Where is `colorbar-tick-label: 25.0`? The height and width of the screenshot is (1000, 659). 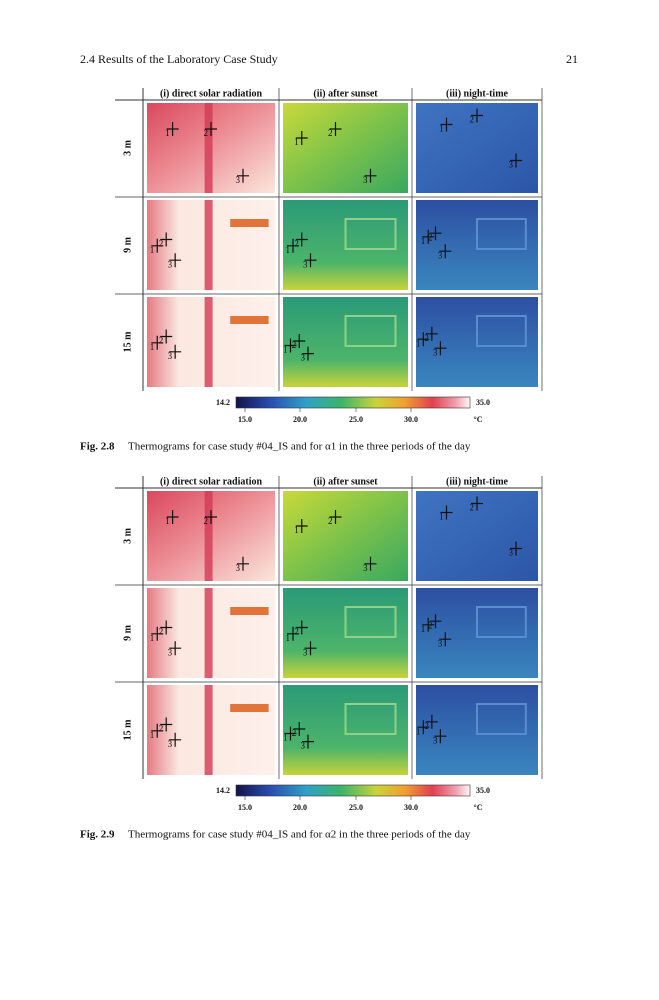
colorbar-tick-label: 25.0 is located at coordinates (356, 419).